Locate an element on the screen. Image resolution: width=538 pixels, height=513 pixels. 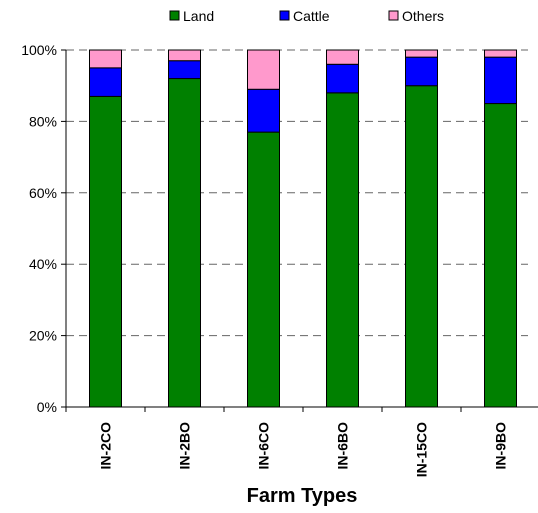
x-tick-label: IN-6BO is located at coordinates (343, 446).